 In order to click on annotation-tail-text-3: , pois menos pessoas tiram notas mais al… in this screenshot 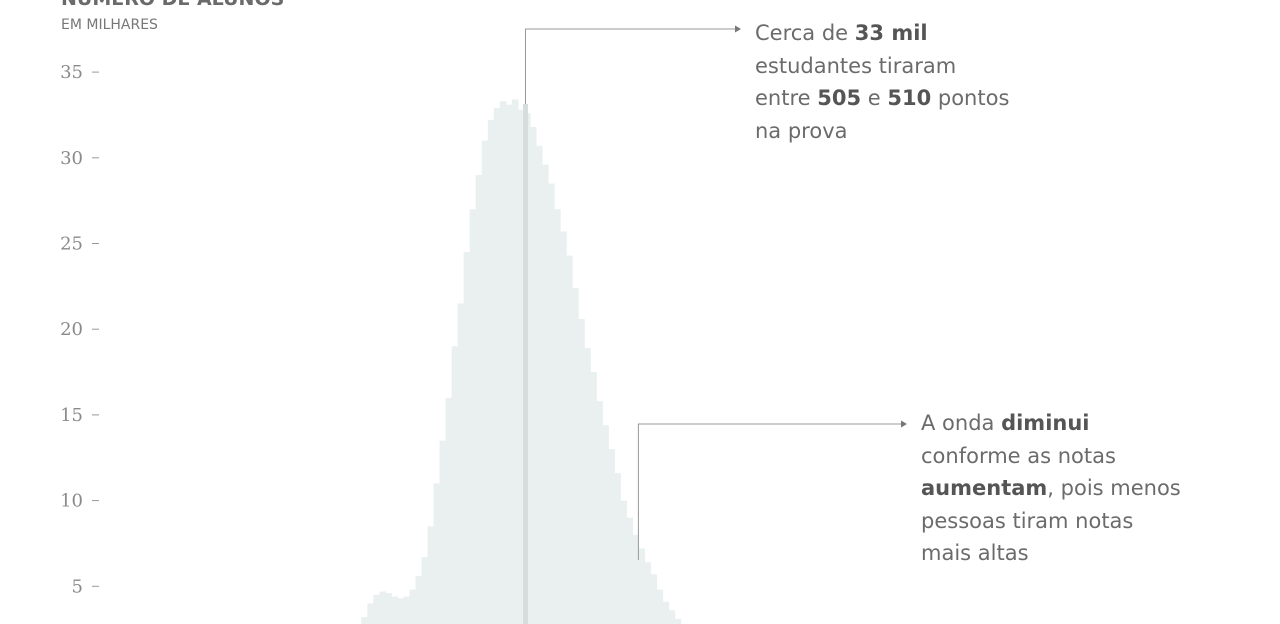, I will do `click(1051, 520)`.